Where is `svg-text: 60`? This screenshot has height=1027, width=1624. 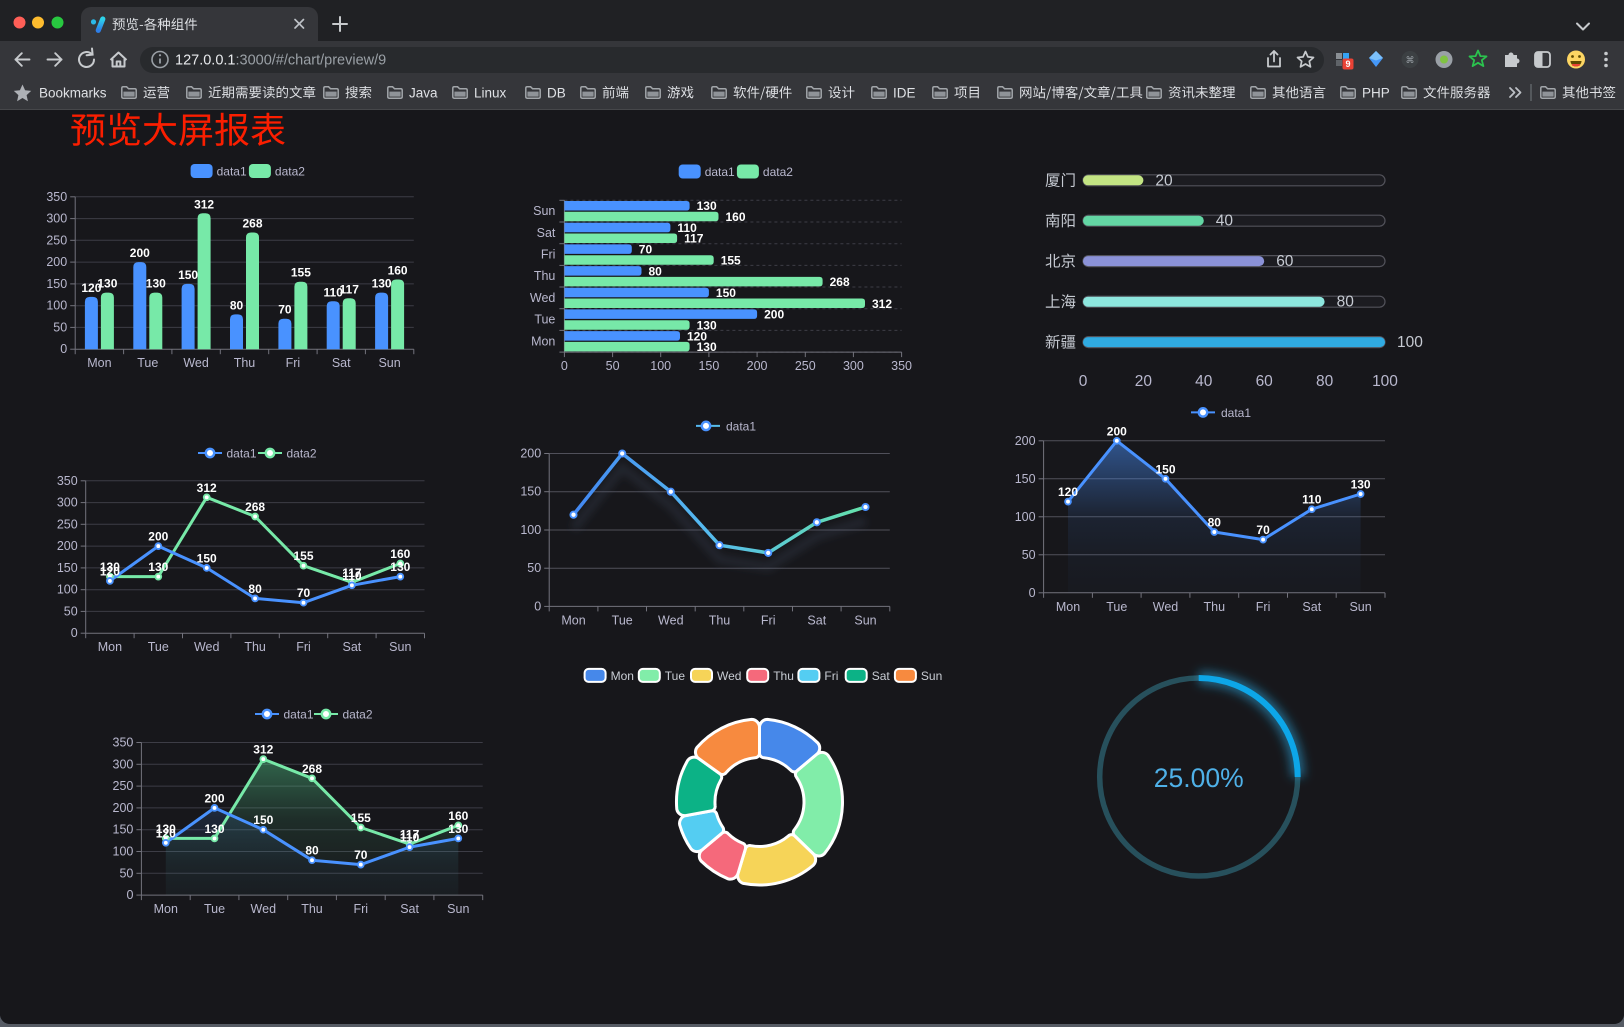 svg-text: 60 is located at coordinates (1285, 261).